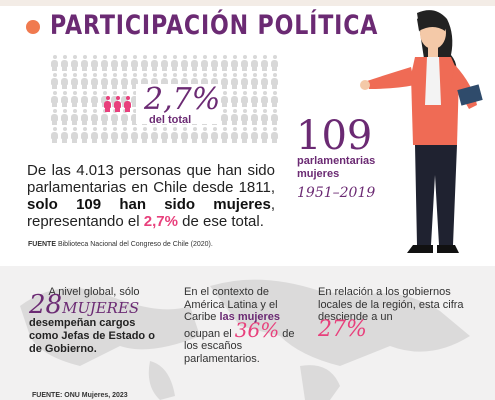 The height and width of the screenshot is (400, 495). I want to click on count-value: 109, so click(334, 136).